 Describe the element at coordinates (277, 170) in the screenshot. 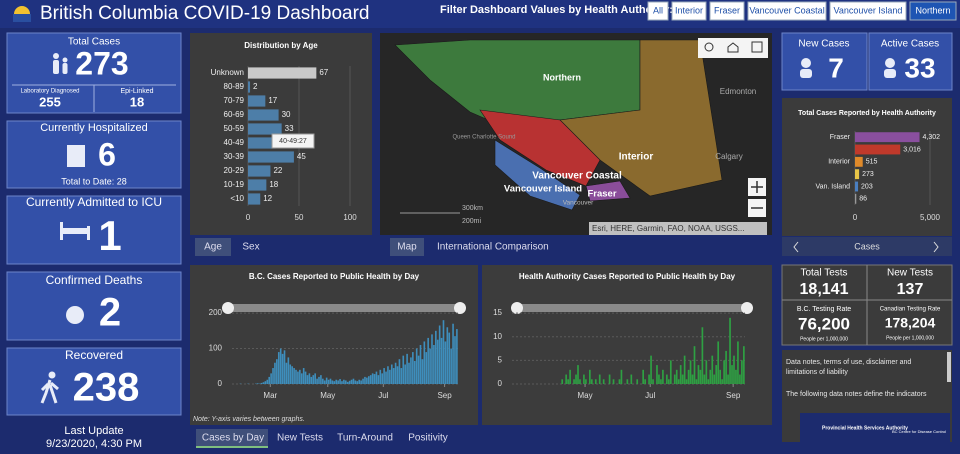

I see `value-label: 22` at that location.